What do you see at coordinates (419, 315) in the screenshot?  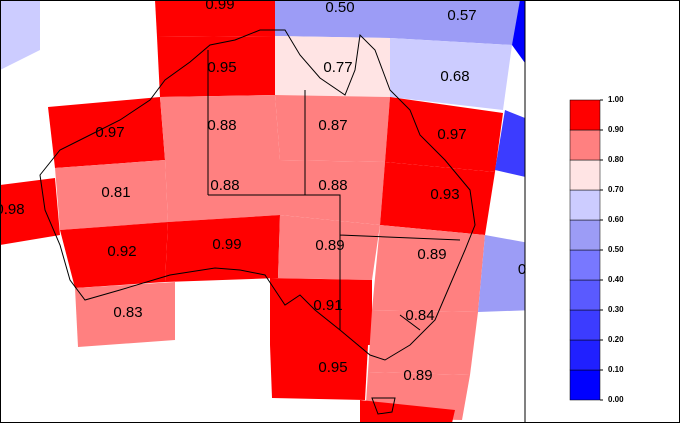 I see `cell-label: 0.84` at bounding box center [419, 315].